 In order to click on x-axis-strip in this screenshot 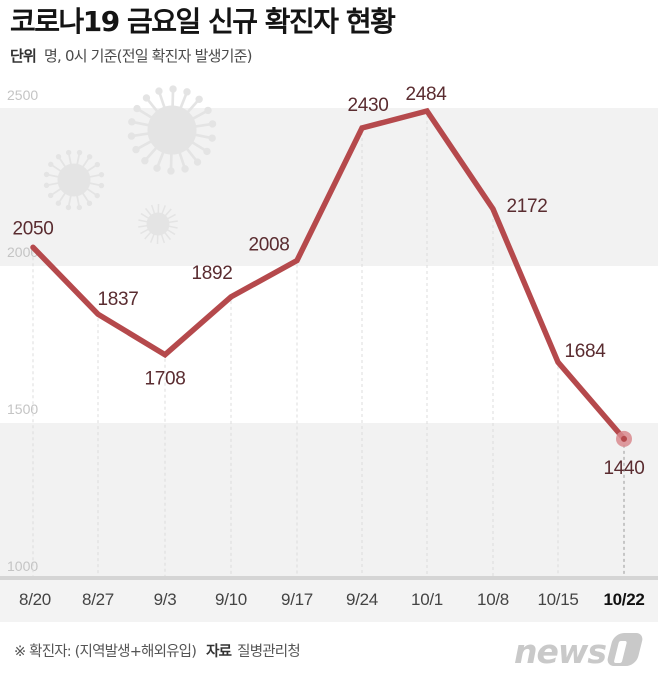, I will do `click(329, 601)`.